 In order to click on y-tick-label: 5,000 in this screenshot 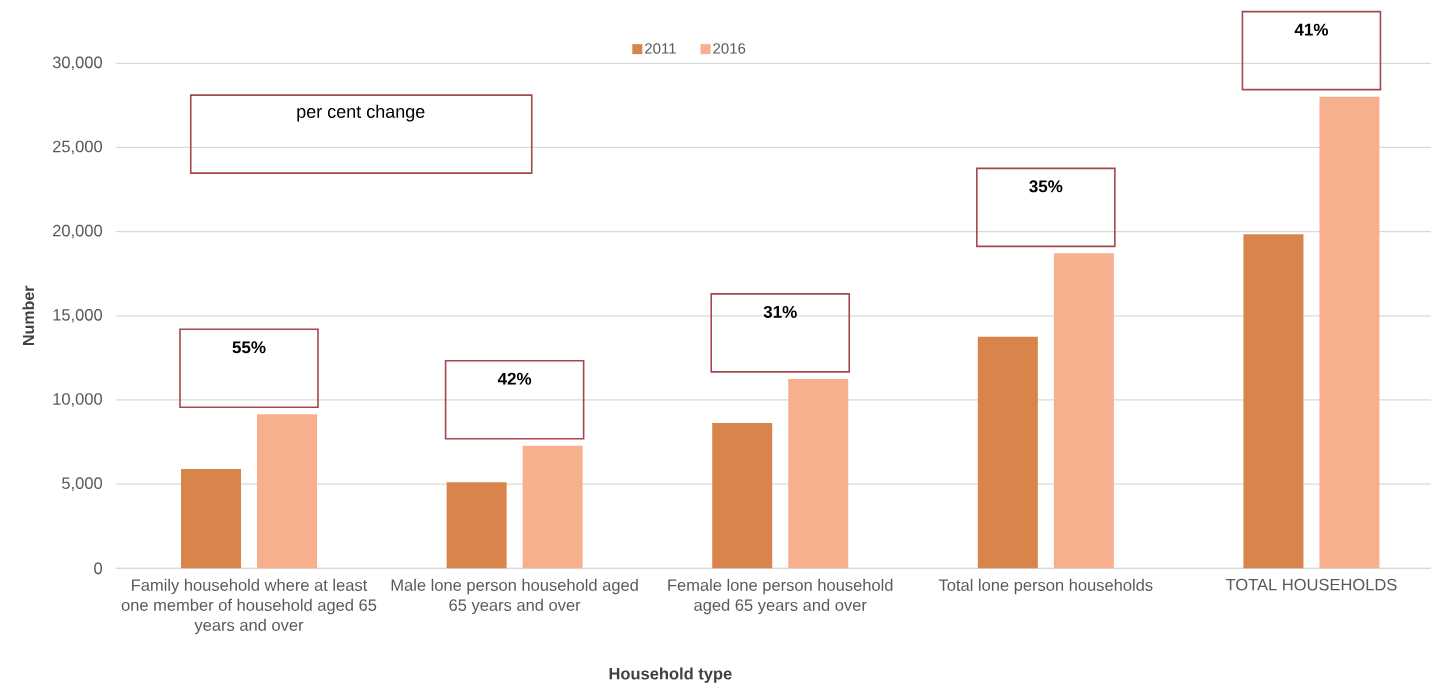, I will do `click(82, 484)`.